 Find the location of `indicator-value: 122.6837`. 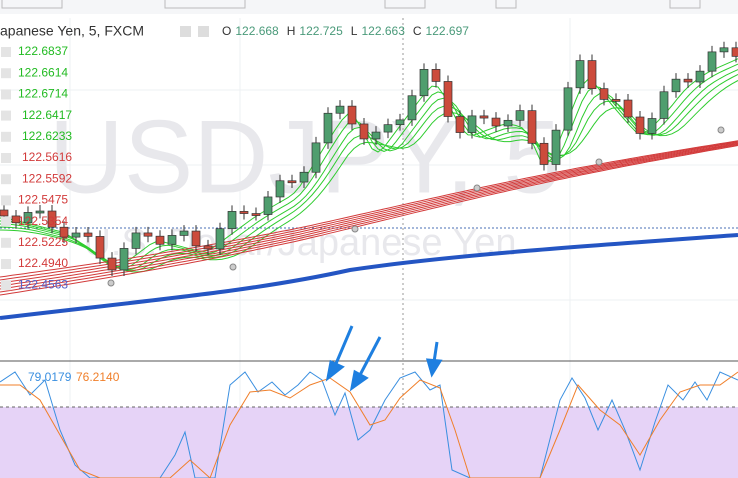

indicator-value: 122.6837 is located at coordinates (43, 51).